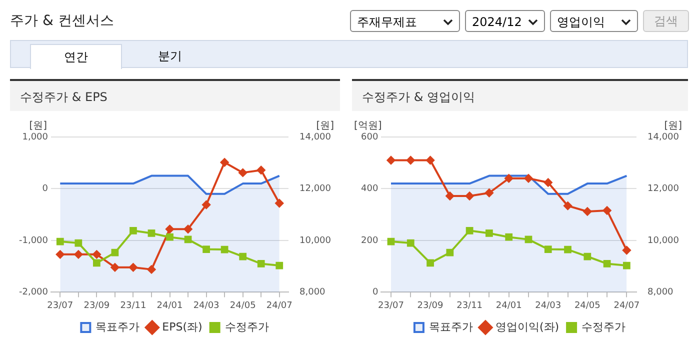 The image size is (695, 349). What do you see at coordinates (369, 189) in the screenshot?
I see `y-tick-label: 400` at bounding box center [369, 189].